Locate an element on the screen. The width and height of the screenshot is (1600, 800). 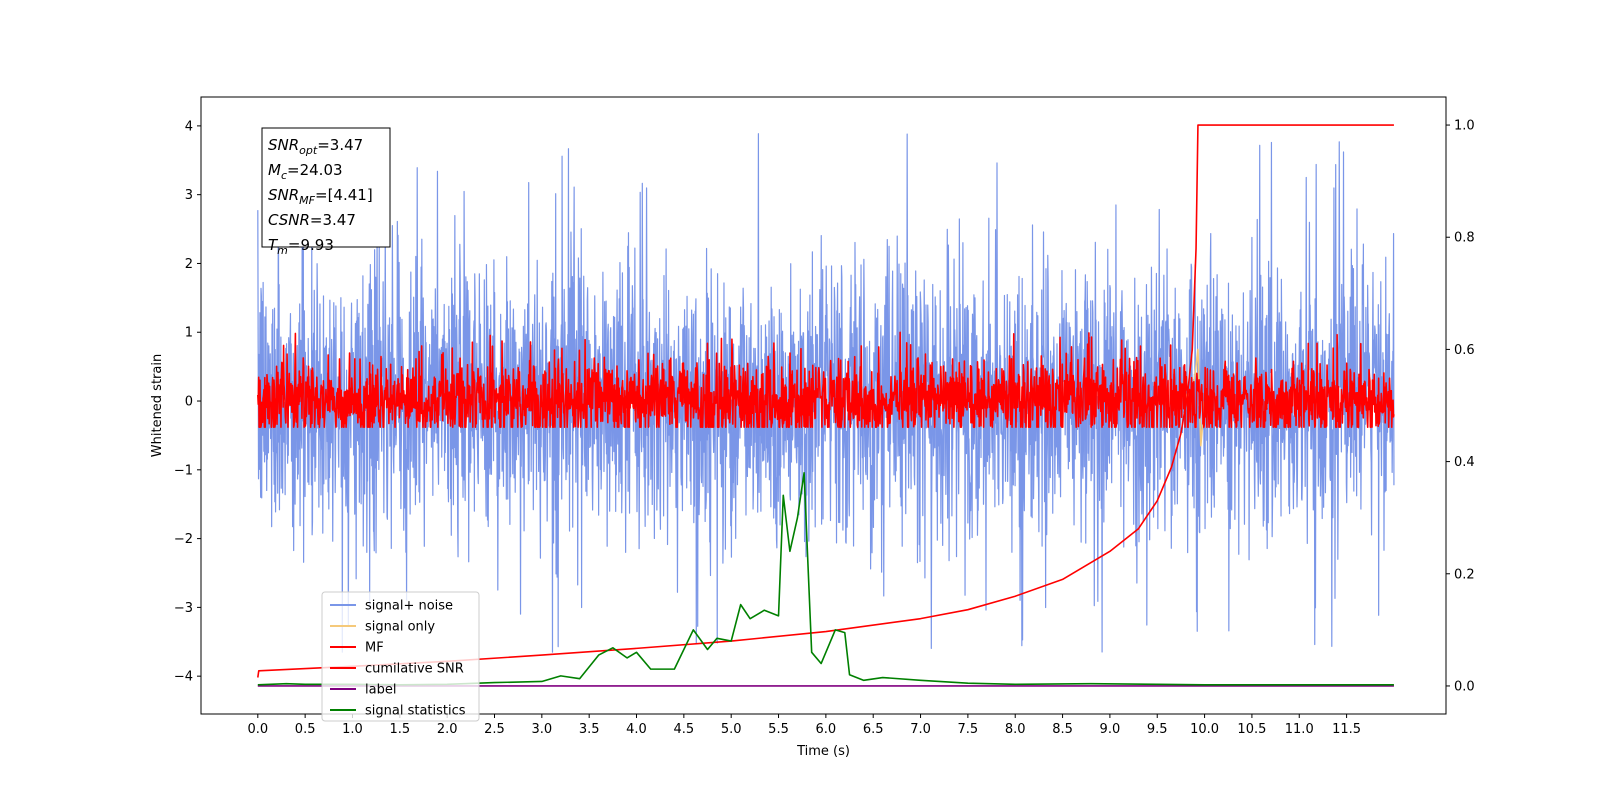
legend-entry-mf: MF is located at coordinates (357, 648).